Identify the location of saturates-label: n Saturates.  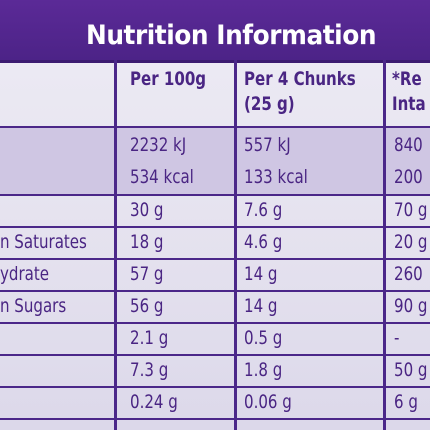
(43, 242).